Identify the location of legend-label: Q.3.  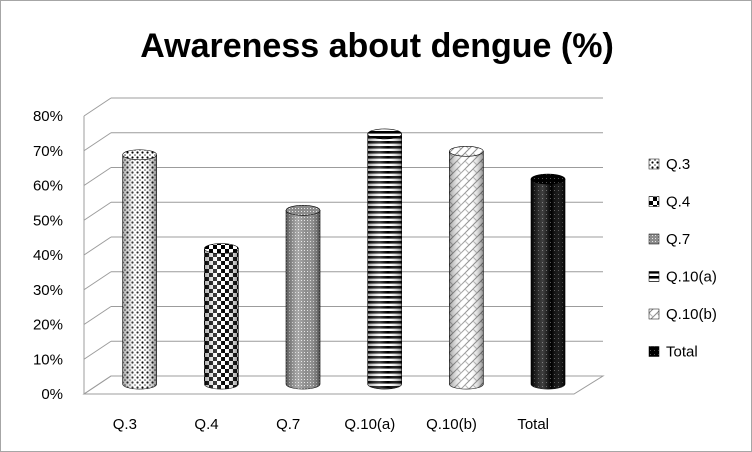
(678, 164).